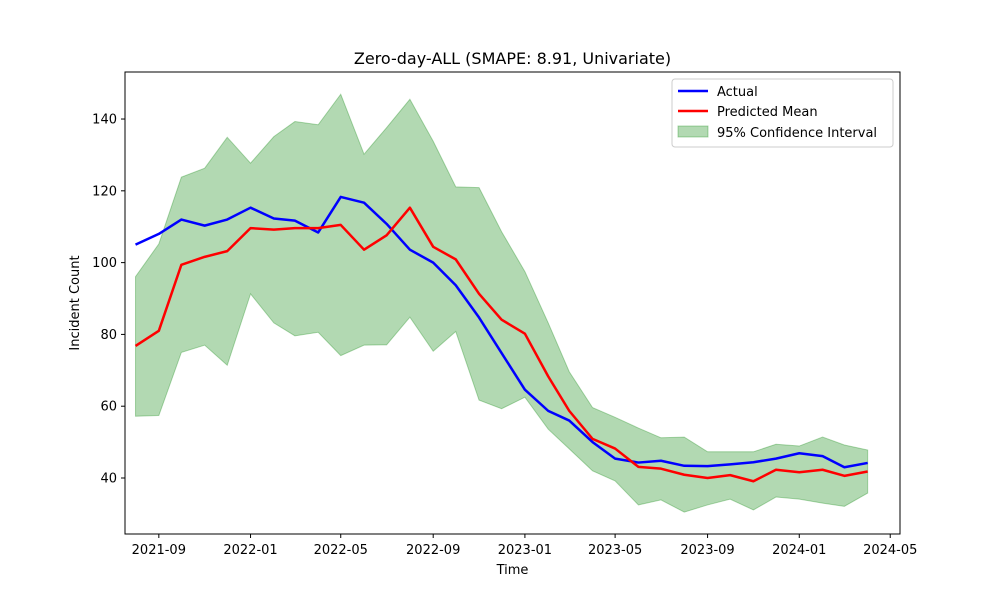 The height and width of the screenshot is (600, 1000). What do you see at coordinates (512, 58) in the screenshot?
I see `chart-title: Zero-day-ALL (SMAPE: 8.91, Univariate)` at bounding box center [512, 58].